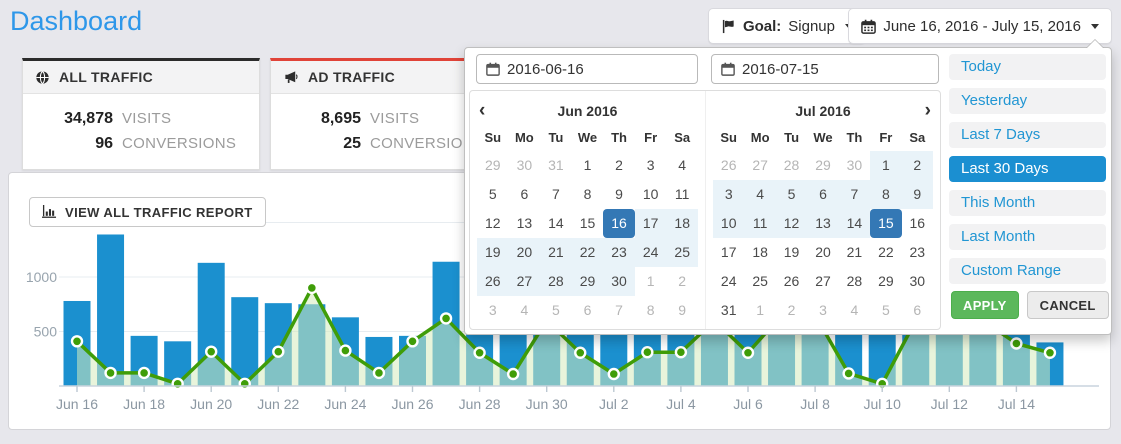 This screenshot has height=444, width=1121. What do you see at coordinates (597, 69) in the screenshot?
I see `start-date-input` at bounding box center [597, 69].